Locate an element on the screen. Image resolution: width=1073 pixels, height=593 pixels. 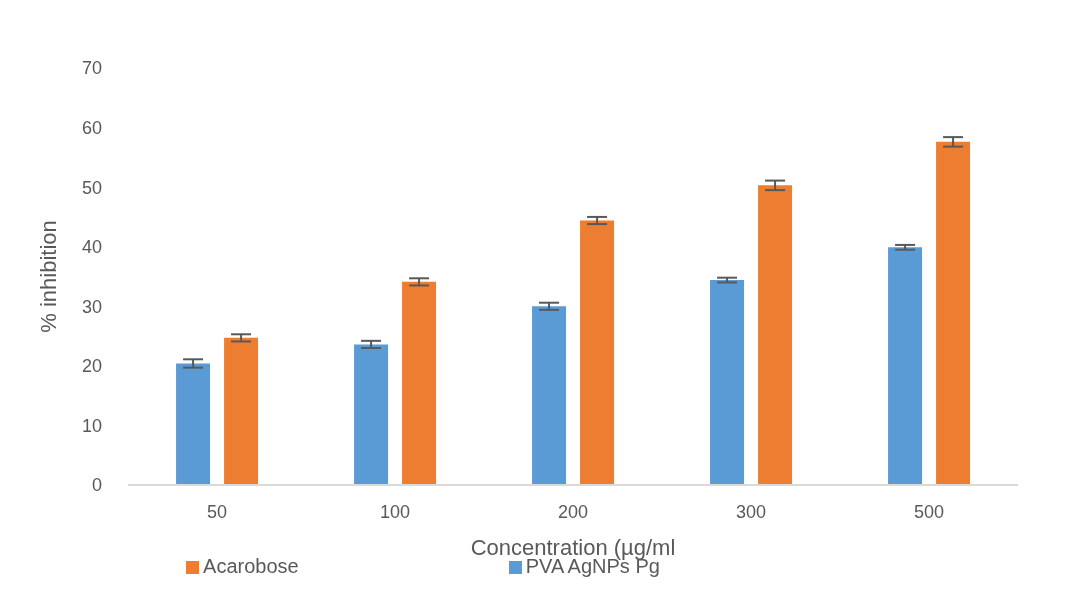
x-tick-label: 500 is located at coordinates (929, 511).